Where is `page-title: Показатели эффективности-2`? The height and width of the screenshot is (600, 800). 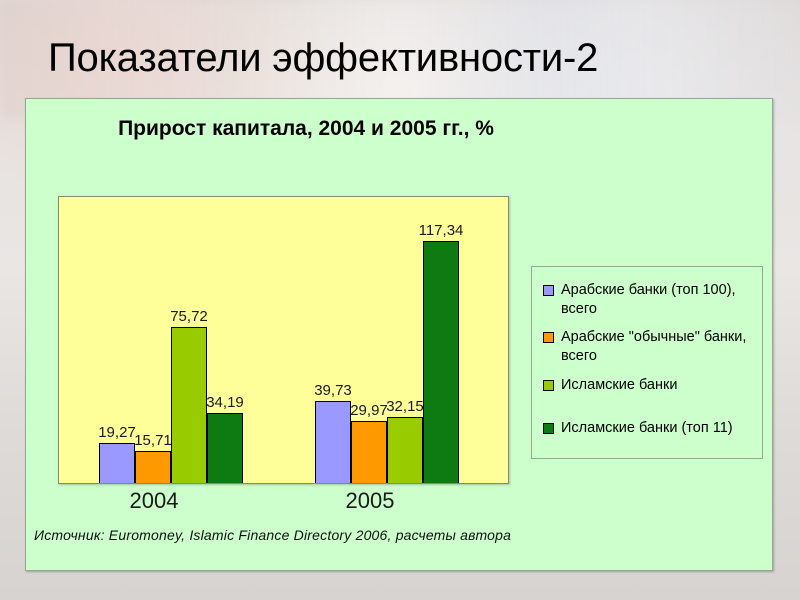
page-title: Показатели эффективности-2 is located at coordinates (323, 58).